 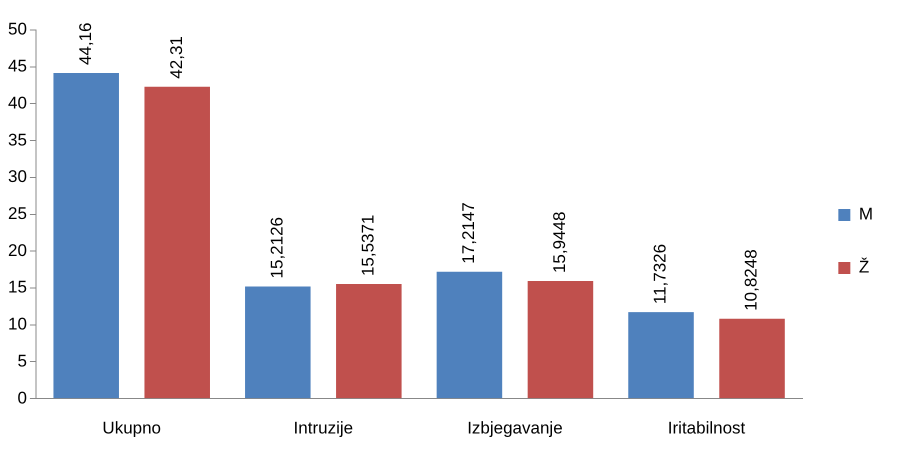 What do you see at coordinates (17, 250) in the screenshot?
I see `y-tick-label: 20` at bounding box center [17, 250].